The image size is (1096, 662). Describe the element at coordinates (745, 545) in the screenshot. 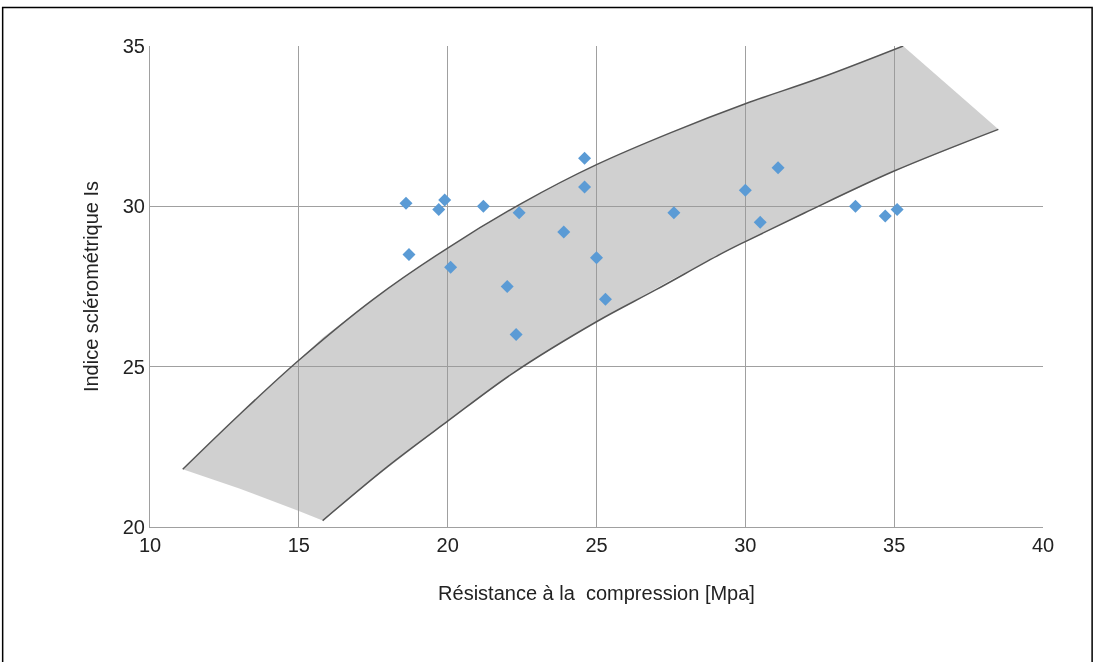

I see `x-tick-label: 30` at that location.